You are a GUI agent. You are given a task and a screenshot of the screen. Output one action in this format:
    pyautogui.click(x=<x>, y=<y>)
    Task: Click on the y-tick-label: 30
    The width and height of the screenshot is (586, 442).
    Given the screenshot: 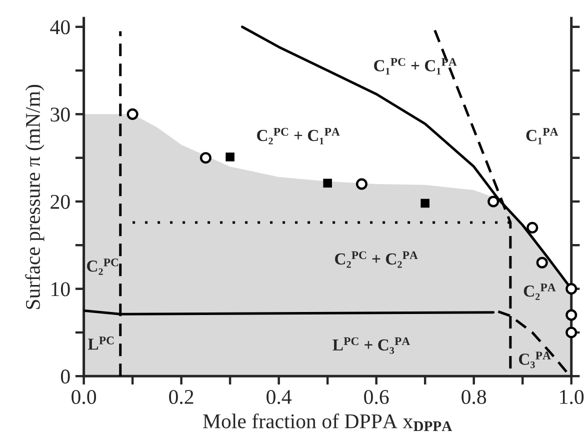 What is the action you would take?
    pyautogui.click(x=60, y=115)
    